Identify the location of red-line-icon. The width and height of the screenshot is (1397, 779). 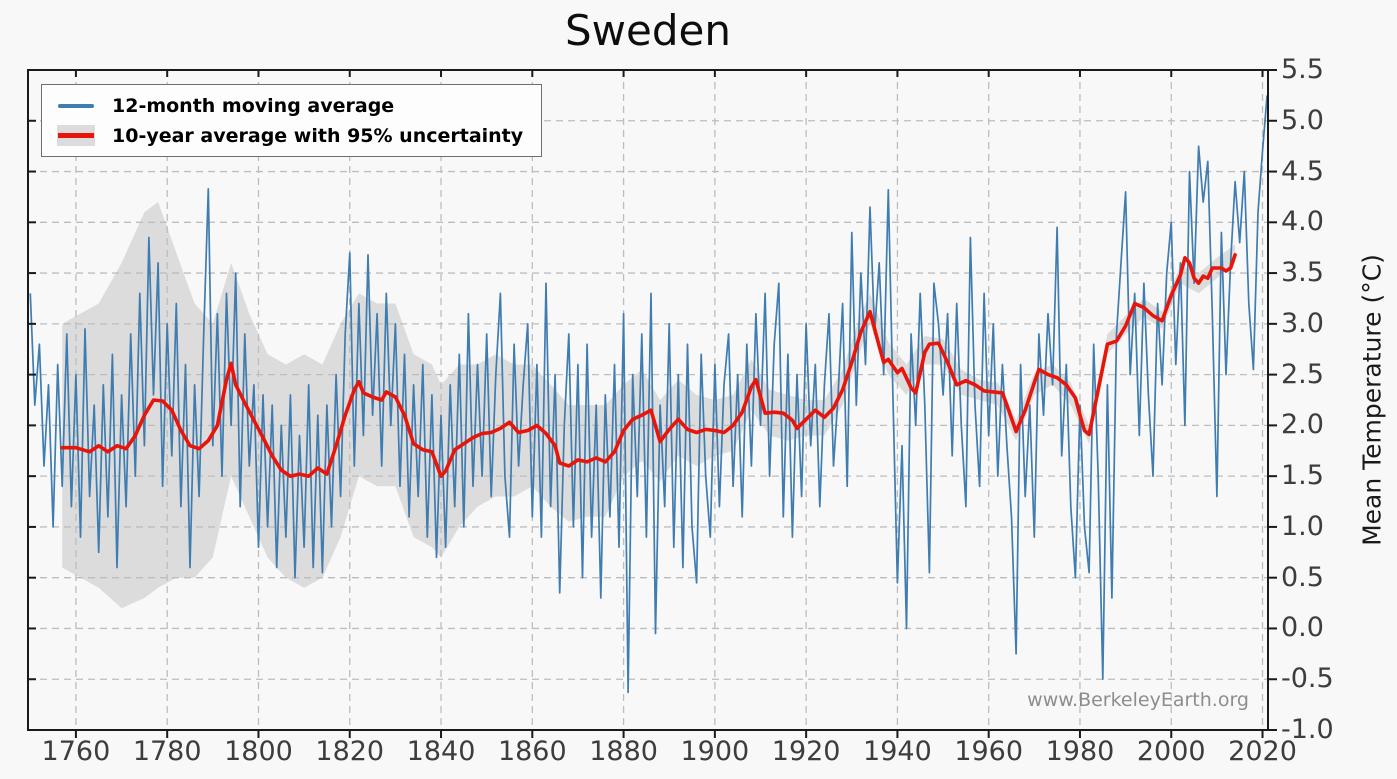
(76, 135).